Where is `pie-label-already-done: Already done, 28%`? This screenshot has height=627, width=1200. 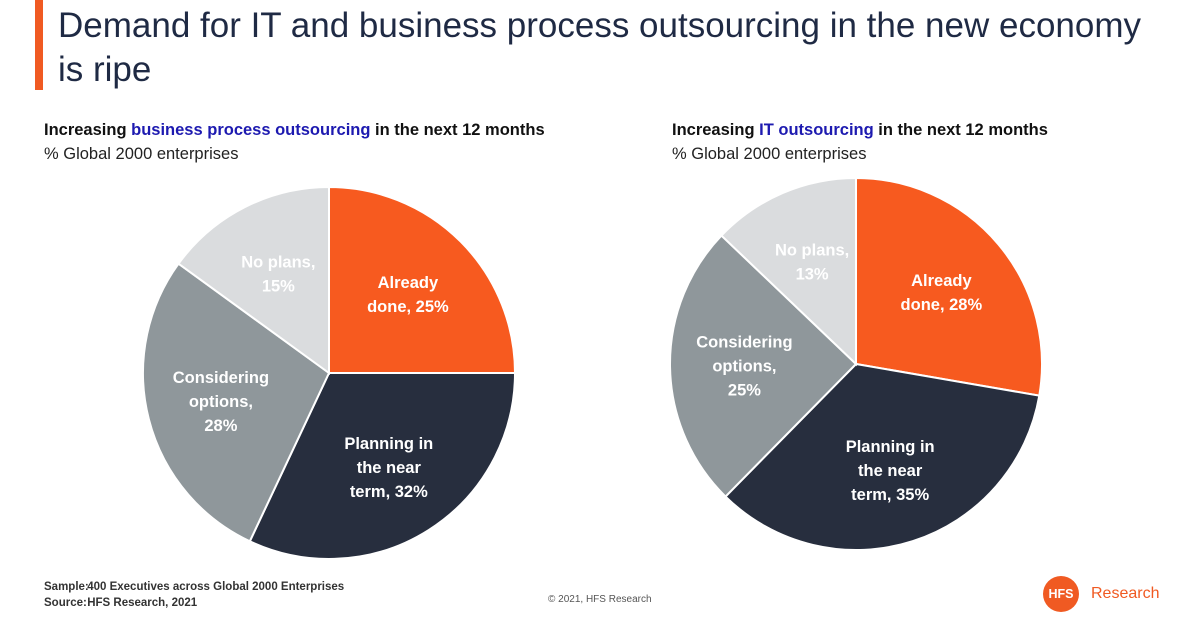 pie-label-already-done: Already done, 28% is located at coordinates (942, 293).